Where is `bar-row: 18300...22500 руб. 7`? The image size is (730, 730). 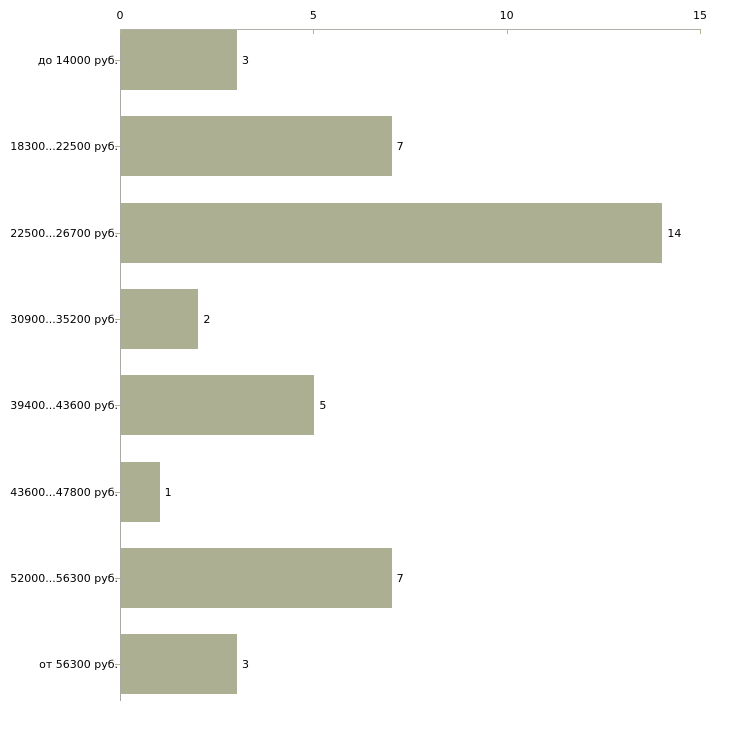
bar-row: 18300...22500 руб. 7 is located at coordinates (365, 146).